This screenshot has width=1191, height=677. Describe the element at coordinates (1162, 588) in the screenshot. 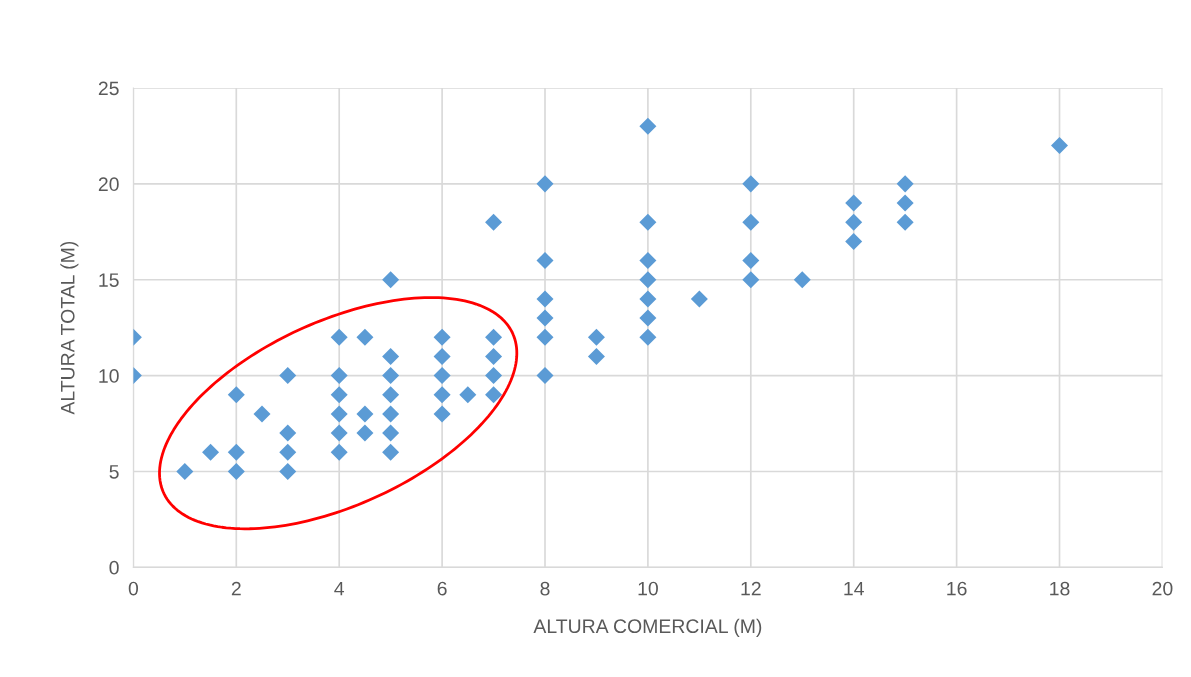

I see `x-tick-label: 20` at that location.